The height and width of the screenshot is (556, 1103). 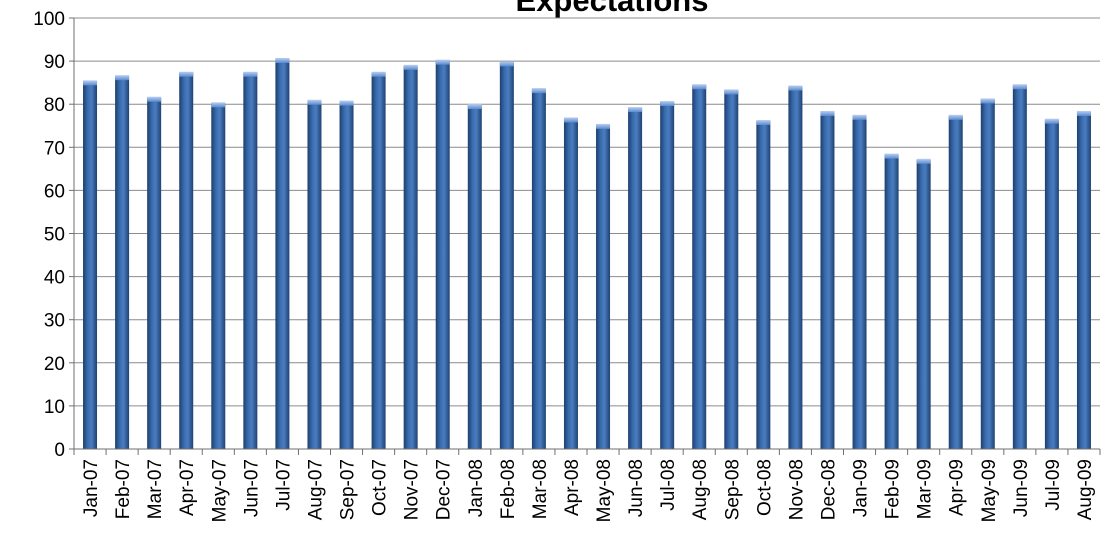 I want to click on x-tick-label: May-07, so click(x=219, y=490).